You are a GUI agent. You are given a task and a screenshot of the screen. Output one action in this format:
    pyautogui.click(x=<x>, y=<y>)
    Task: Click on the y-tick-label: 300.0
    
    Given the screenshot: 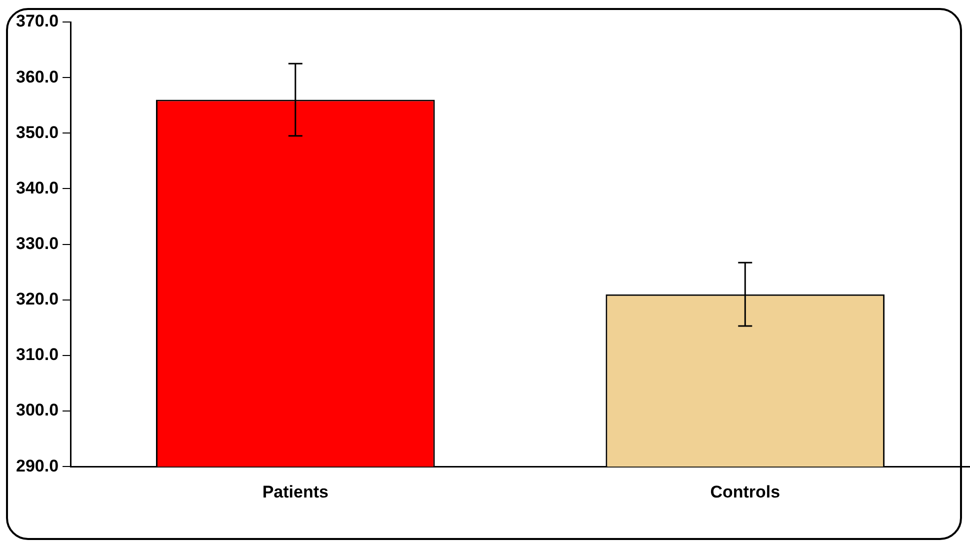 What is the action you would take?
    pyautogui.click(x=37, y=410)
    